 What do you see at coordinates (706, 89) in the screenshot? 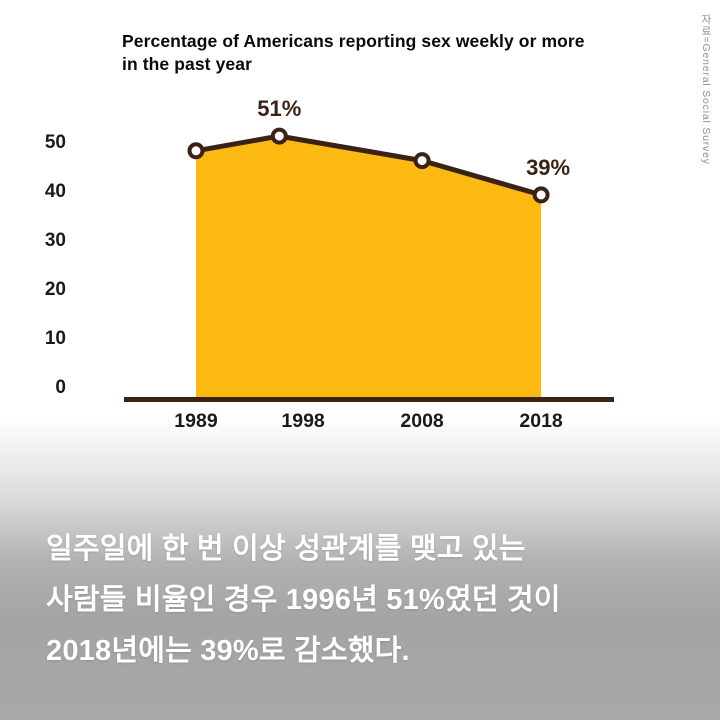
I see `source-note: 자료=General Social Survey` at bounding box center [706, 89].